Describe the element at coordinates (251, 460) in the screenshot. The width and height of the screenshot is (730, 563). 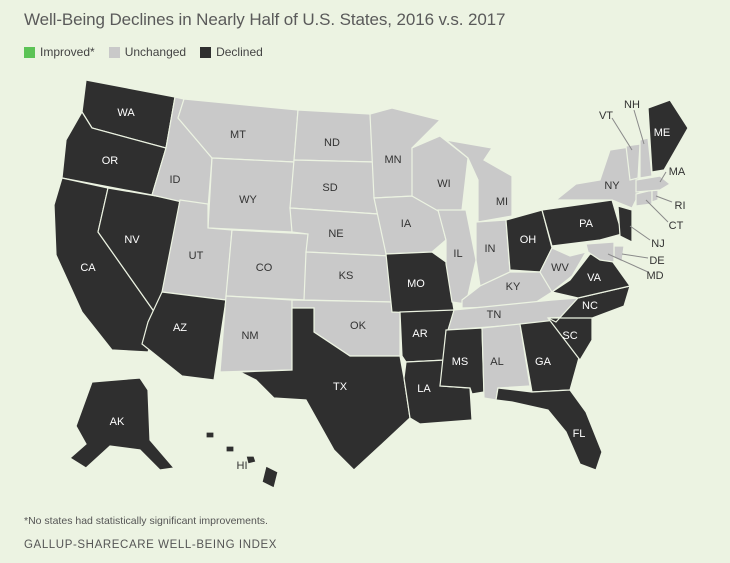
I see `state-hi-island-maui` at that location.